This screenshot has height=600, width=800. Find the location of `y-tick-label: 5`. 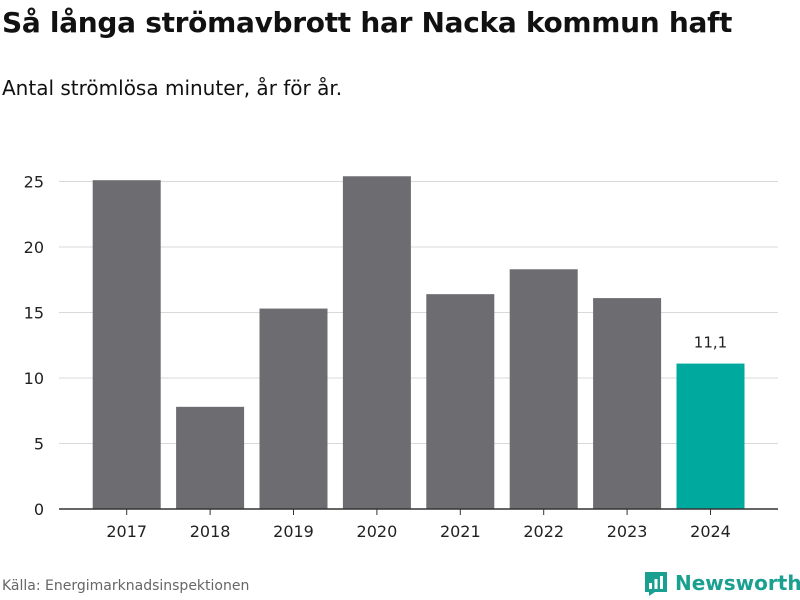

y-tick-label: 5 is located at coordinates (39, 444).